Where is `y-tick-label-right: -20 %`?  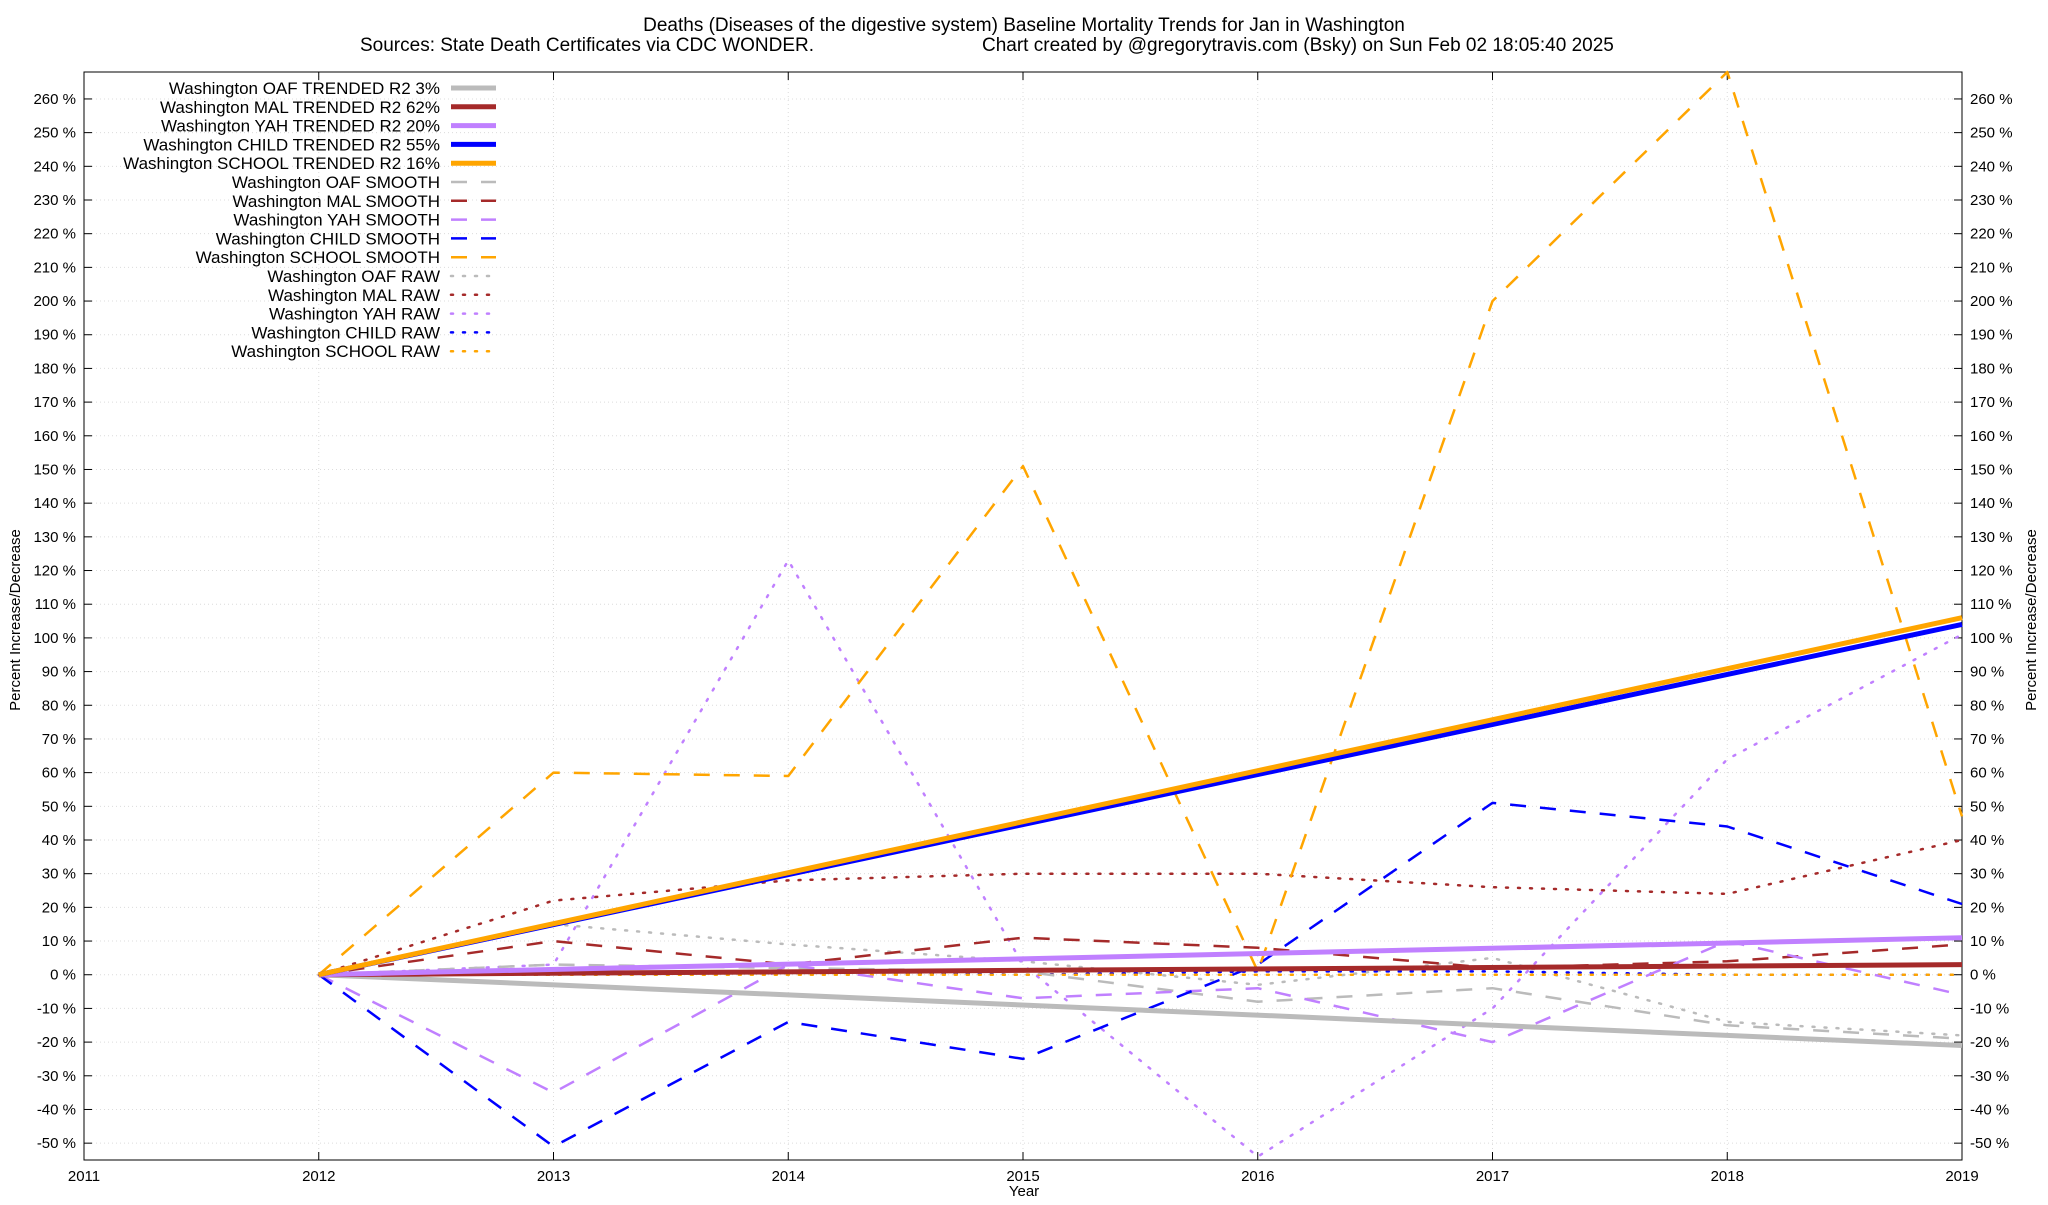
y-tick-label-right: -20 % is located at coordinates (1989, 1042).